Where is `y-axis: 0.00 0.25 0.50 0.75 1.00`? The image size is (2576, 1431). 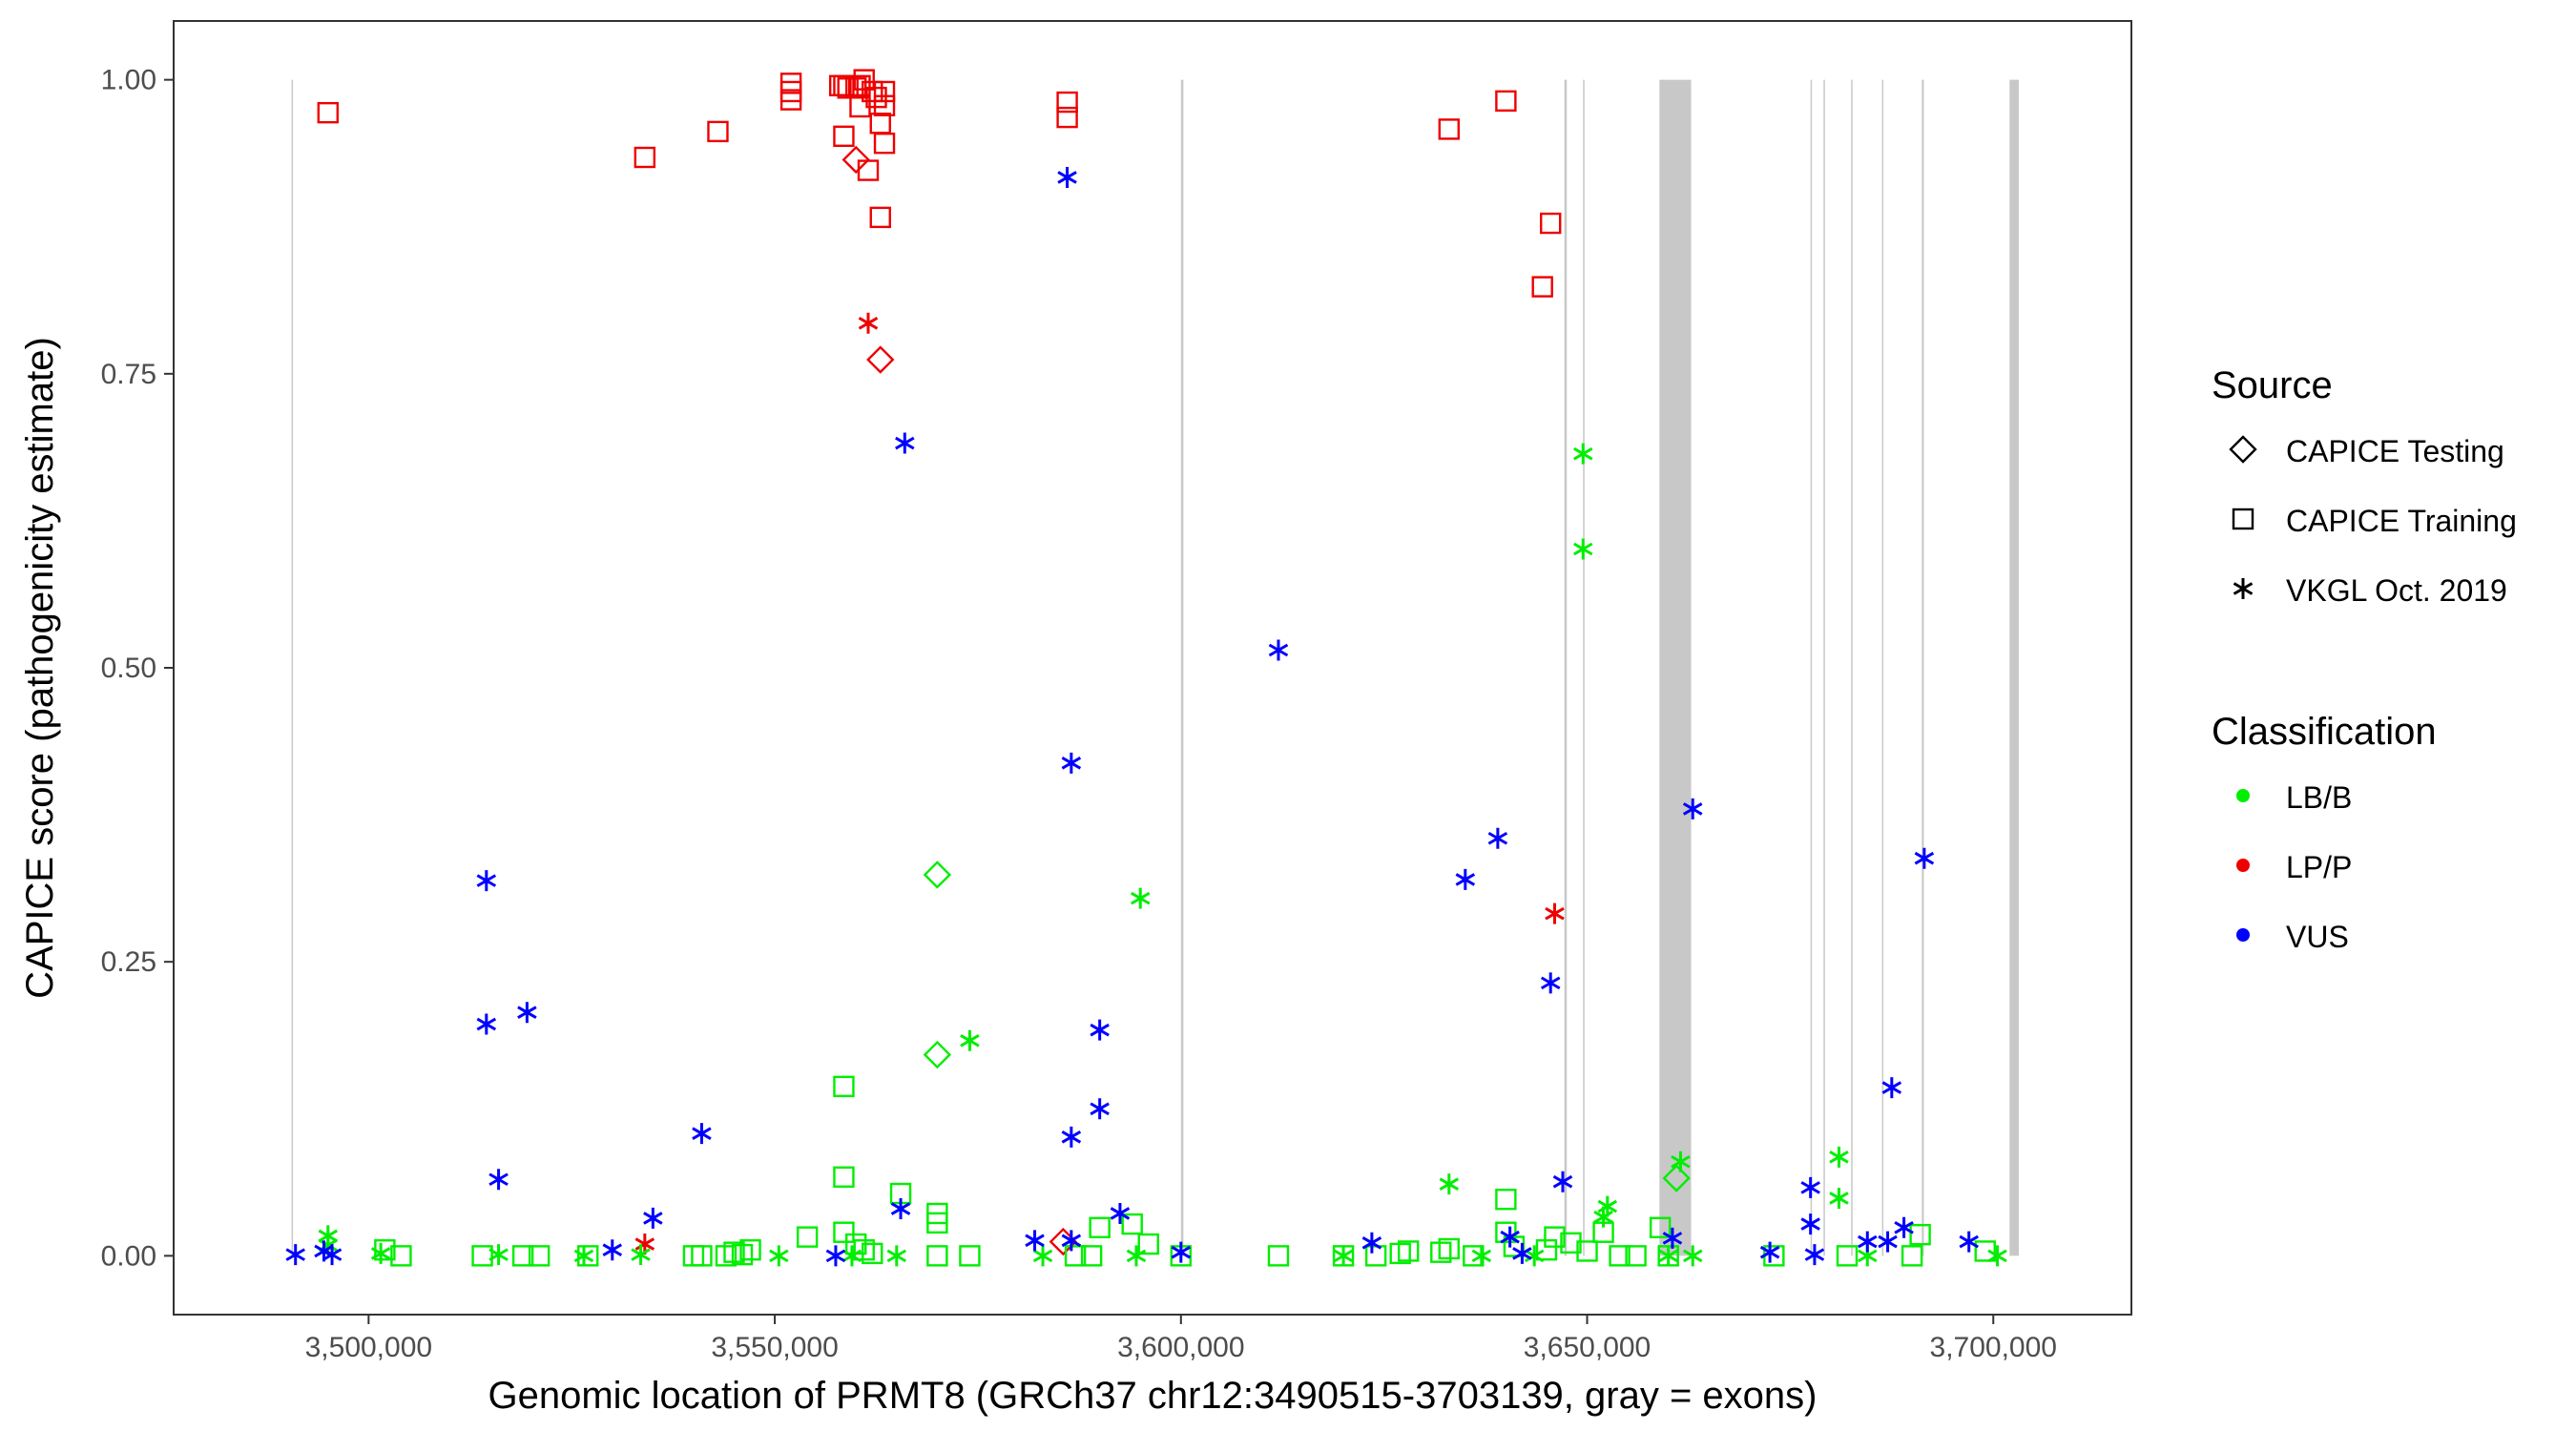
y-axis: 0.00 0.25 0.50 0.75 1.00 is located at coordinates (137, 668).